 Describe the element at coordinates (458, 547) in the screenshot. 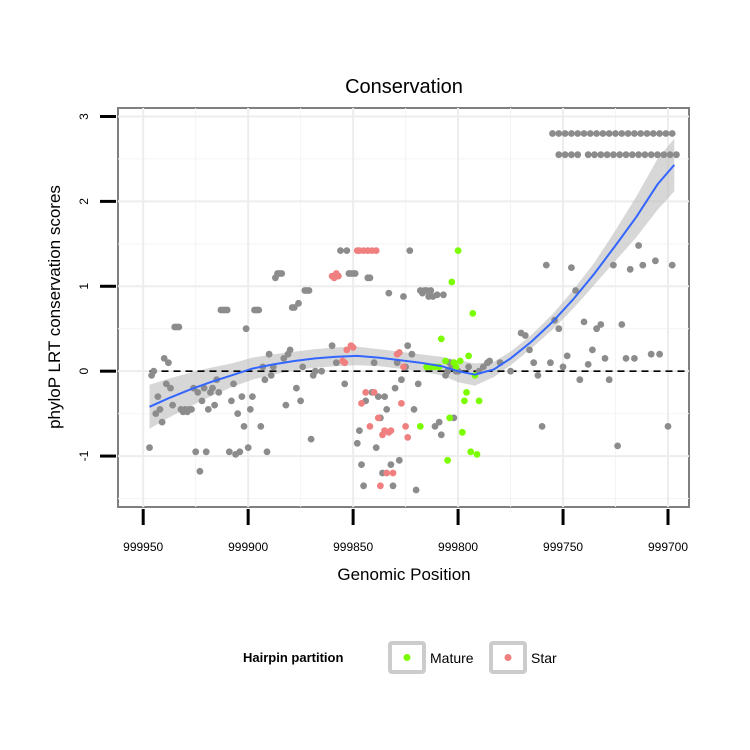

I see `x-tick-label: 999800` at that location.